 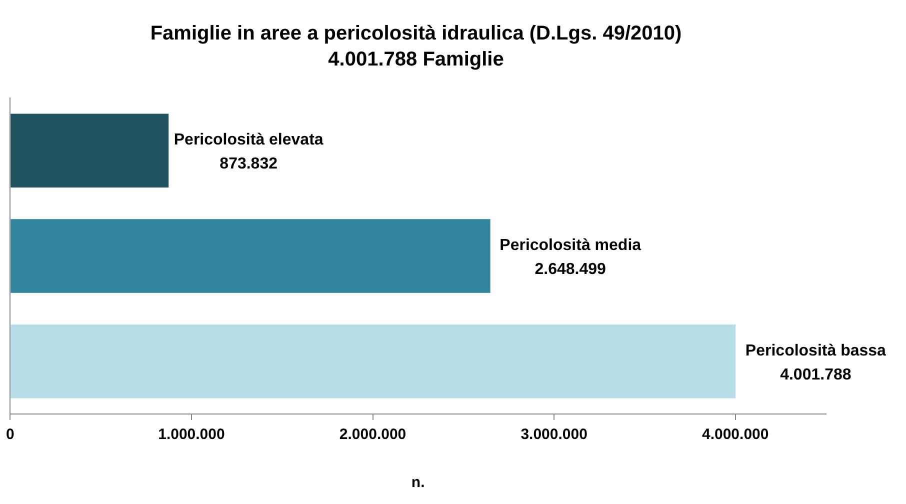 I want to click on x-tick-label: 3.000.000, so click(x=554, y=435).